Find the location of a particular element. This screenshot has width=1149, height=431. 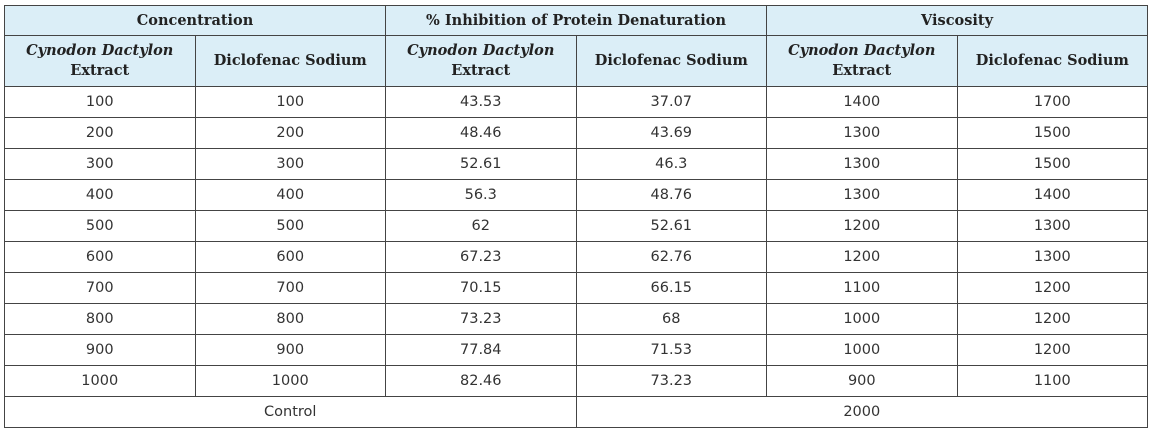

table-row: 300 300 52.61 46.3 1300 1500 is located at coordinates (576, 164).